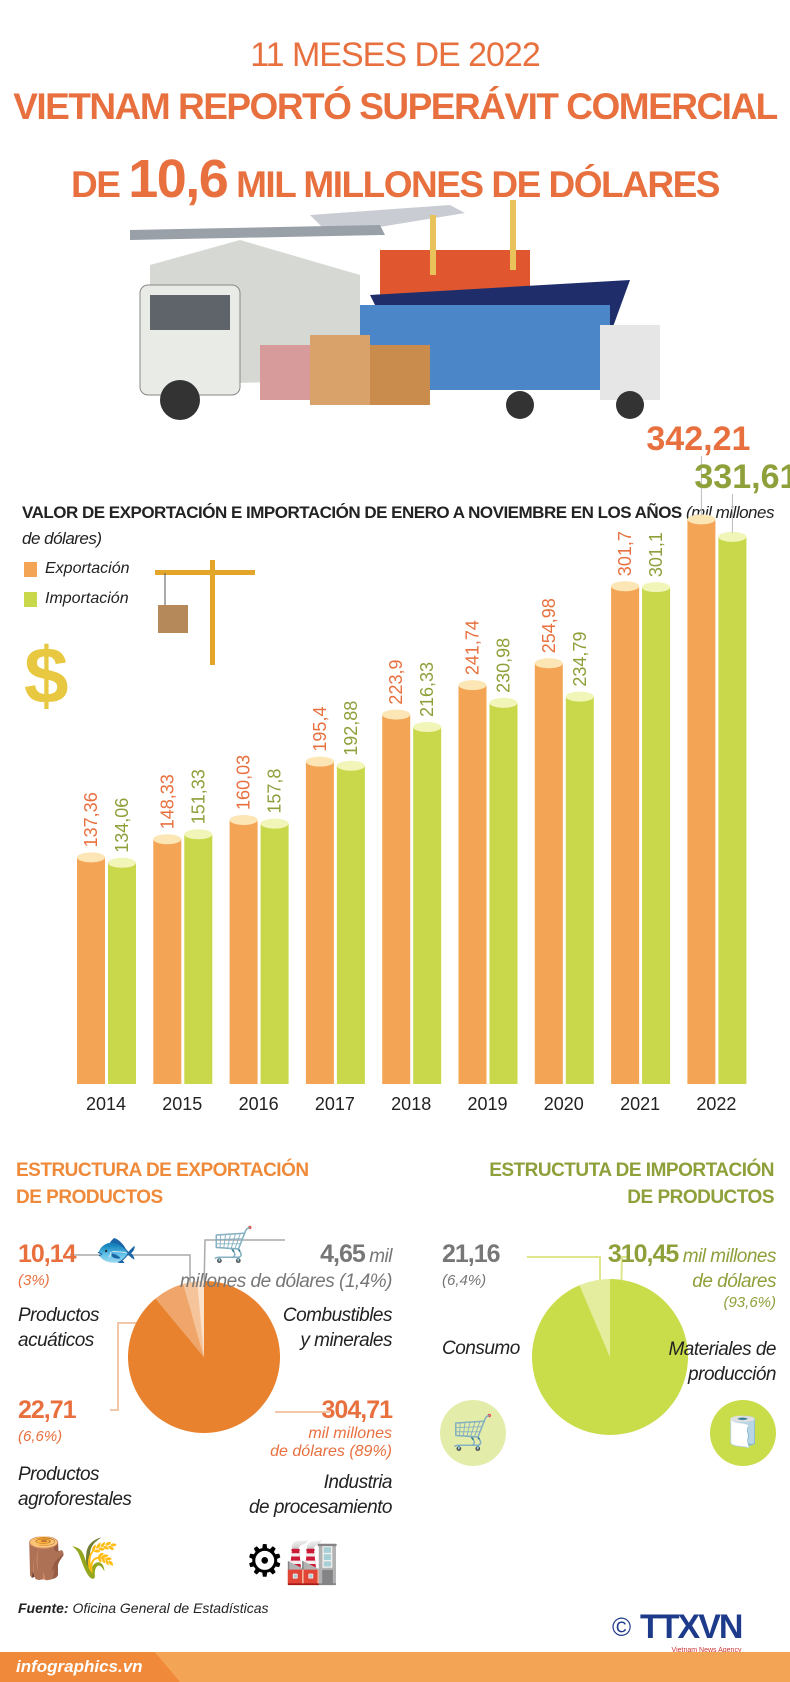 The height and width of the screenshot is (1682, 790). I want to click on legend-swatch-import, so click(30, 599).